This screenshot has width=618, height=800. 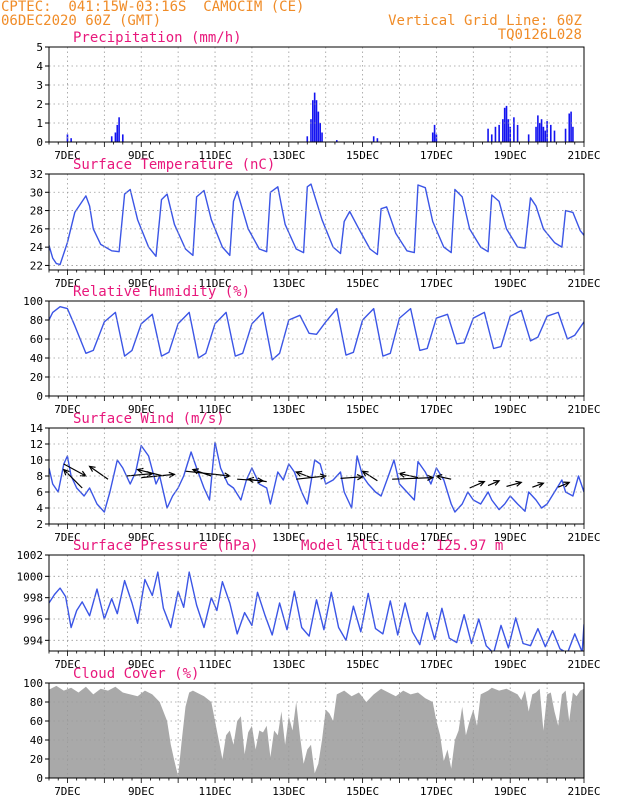 I want to click on pressure-title: Surface Pressure (hPa), so click(x=165, y=546).